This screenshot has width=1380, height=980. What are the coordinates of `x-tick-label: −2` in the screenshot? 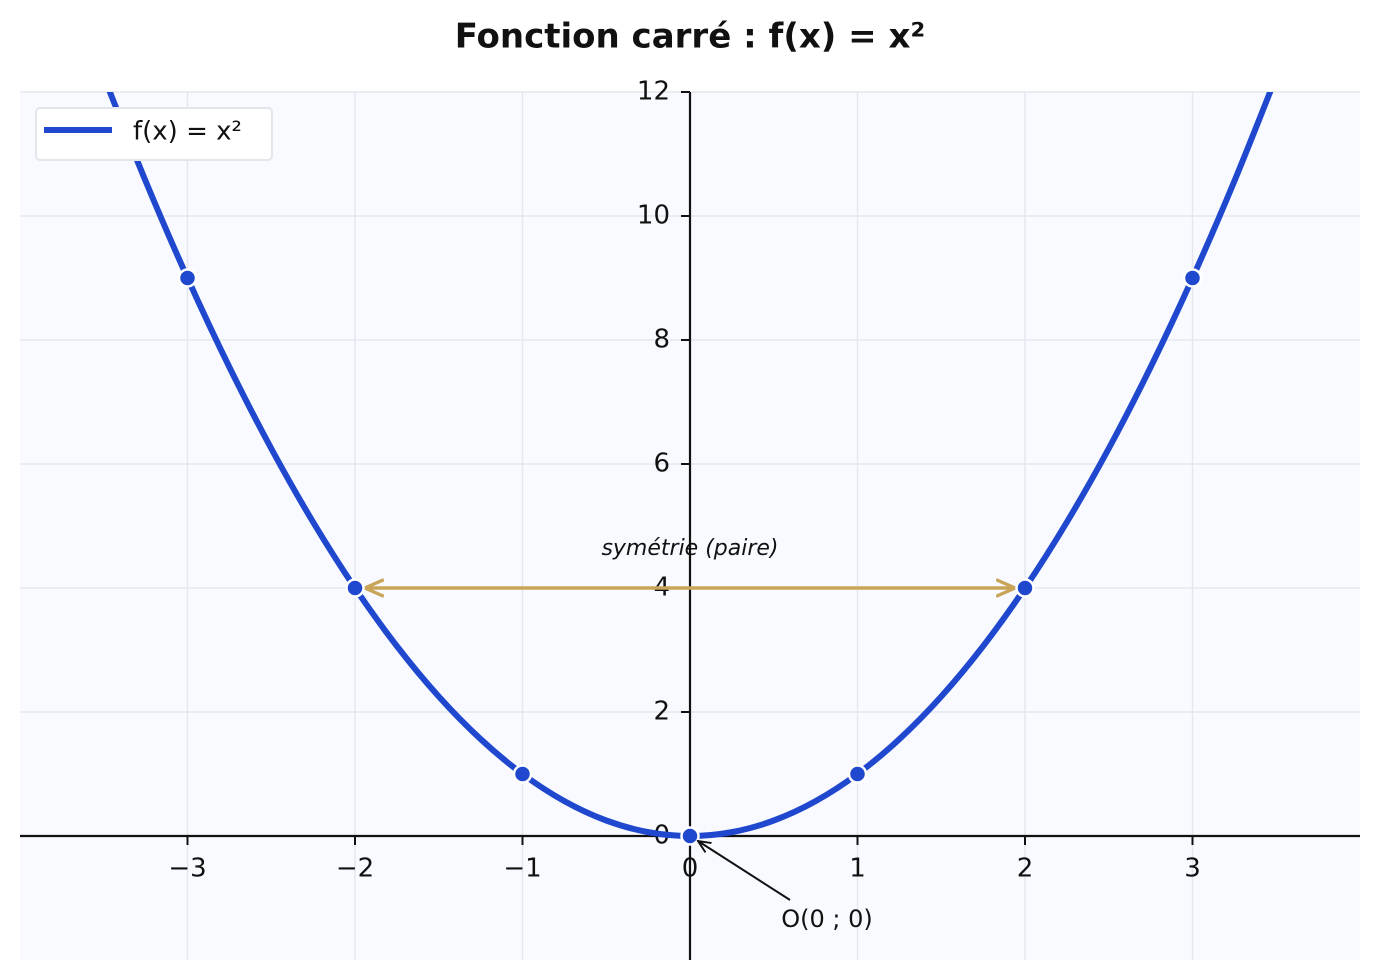 It's located at (355, 869).